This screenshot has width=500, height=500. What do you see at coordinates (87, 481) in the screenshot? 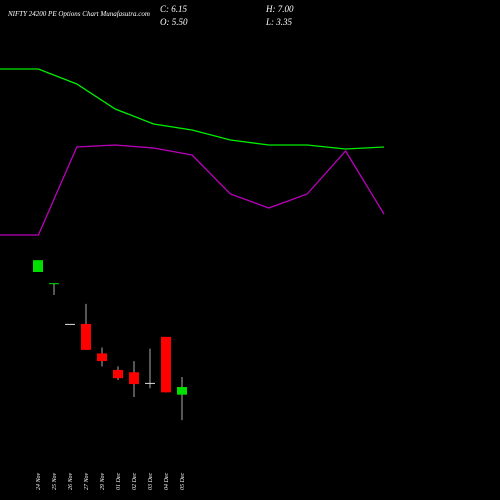
I see `x-tick-label: 27 Nov` at bounding box center [87, 481].